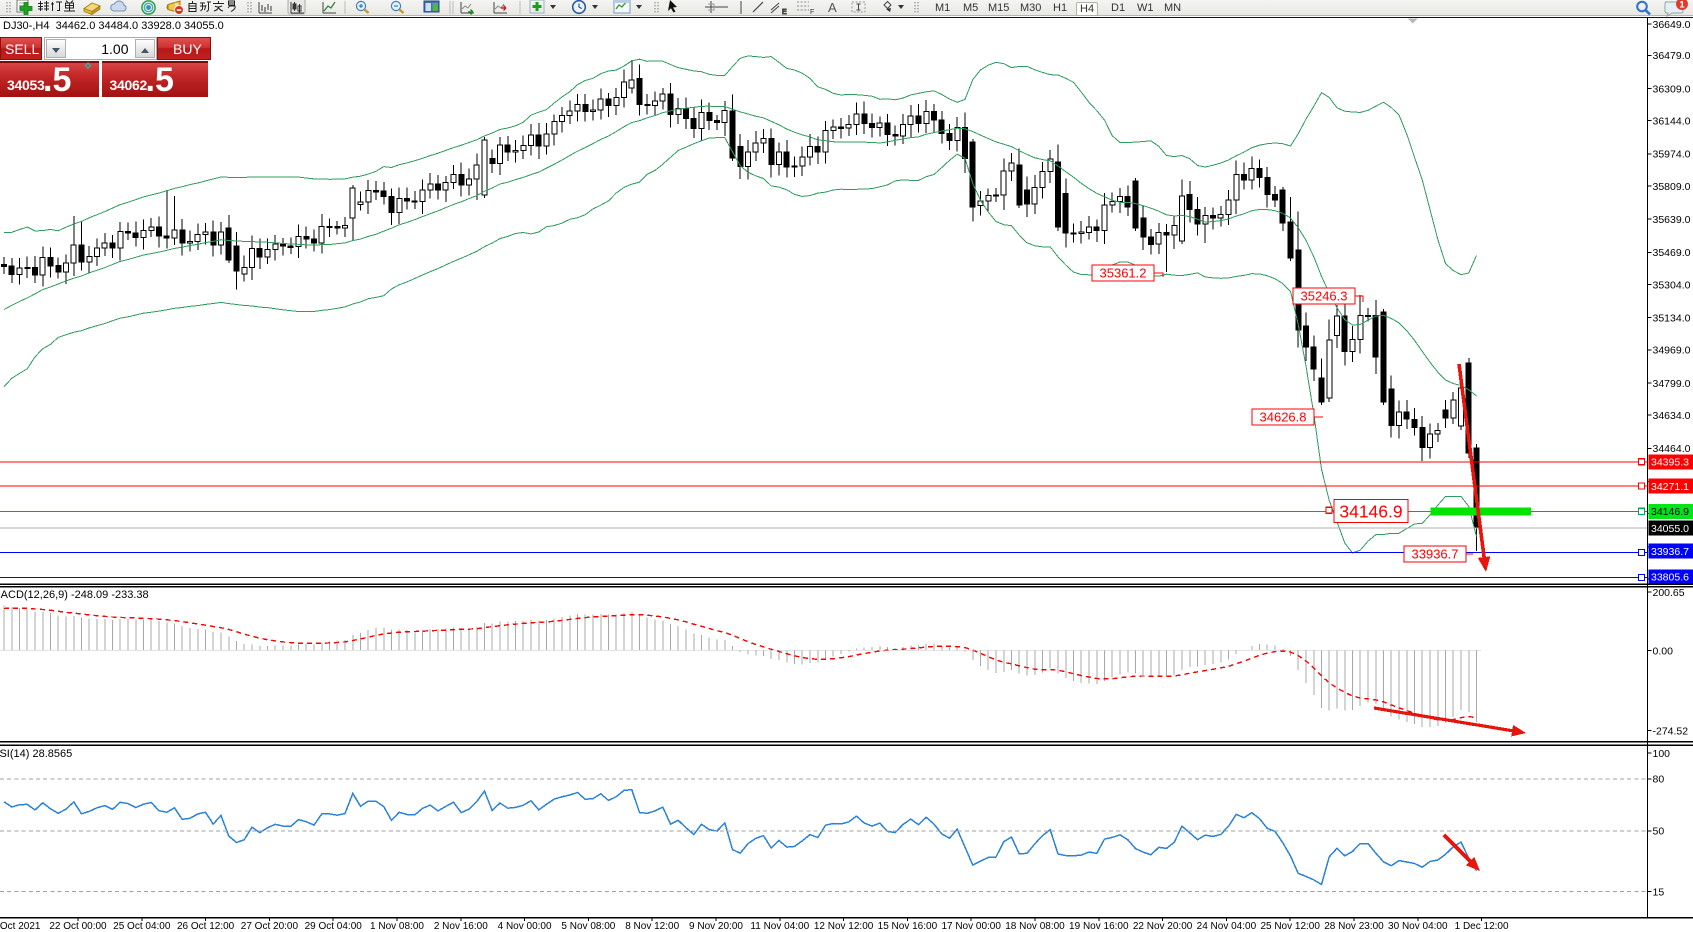  What do you see at coordinates (812, 12) in the screenshot?
I see `svg-text: F` at bounding box center [812, 12].